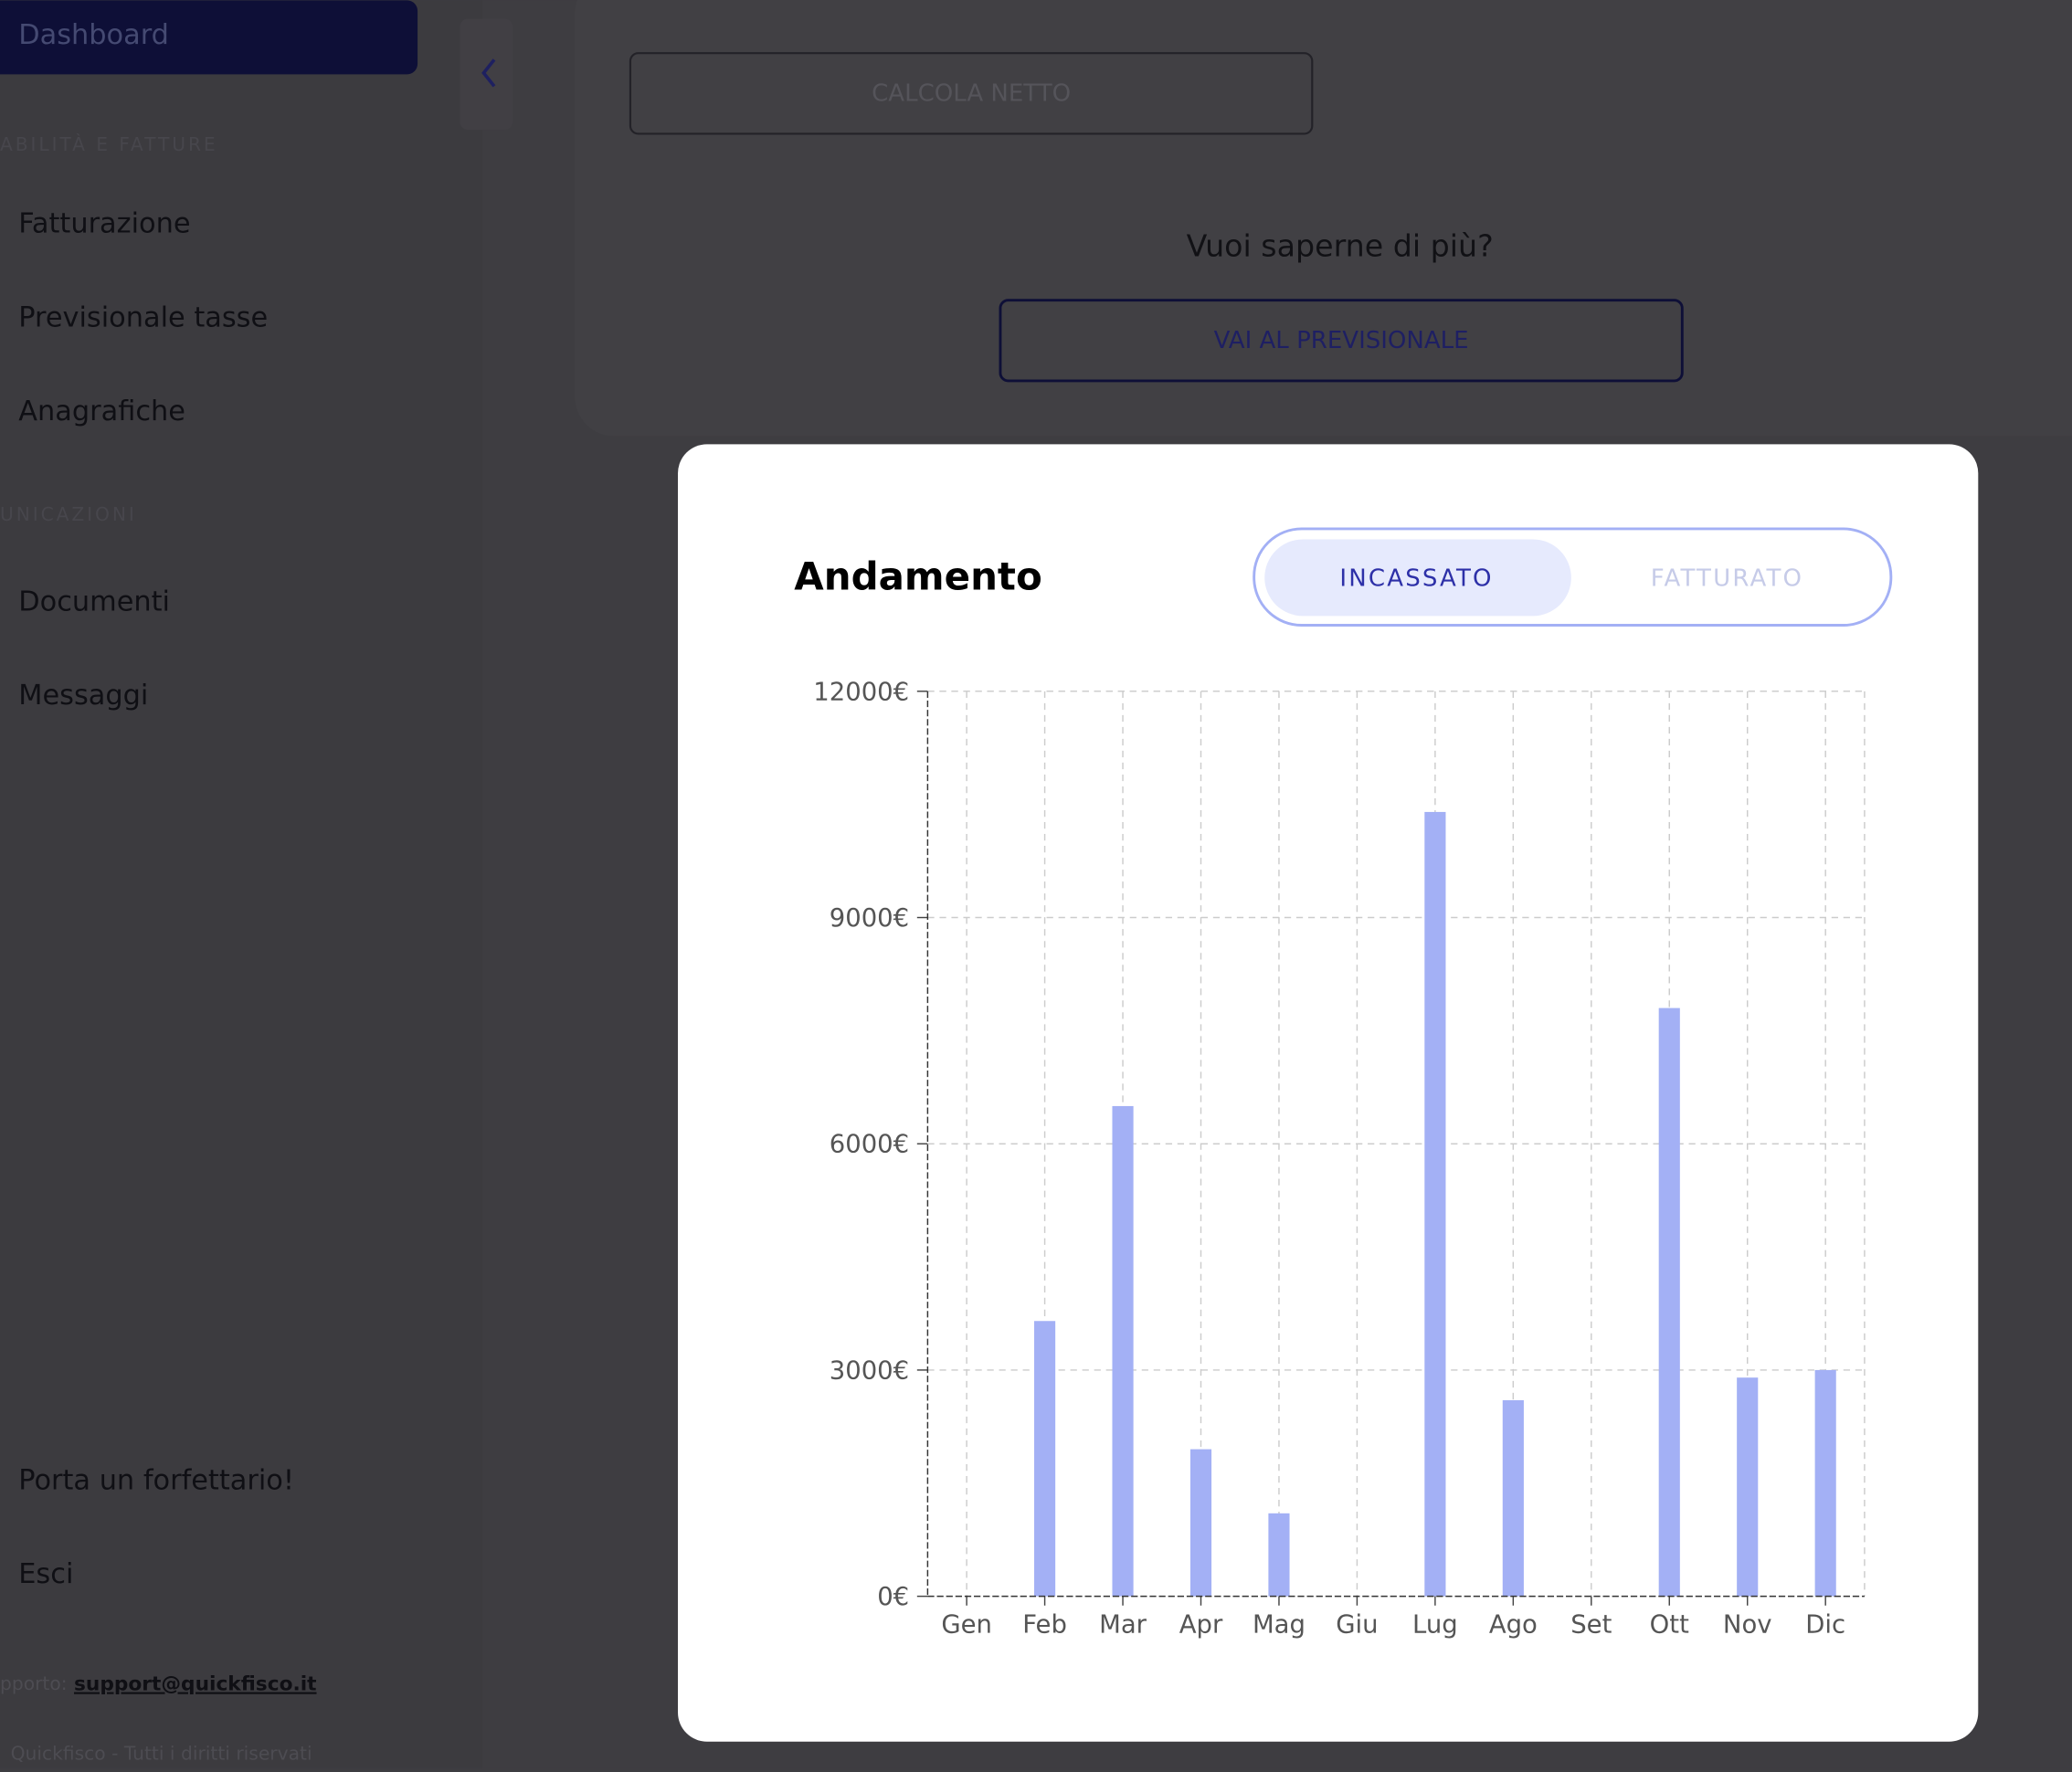 Image resolution: width=2072 pixels, height=1772 pixels. I want to click on x-tick-label: Ott, so click(1669, 1624).